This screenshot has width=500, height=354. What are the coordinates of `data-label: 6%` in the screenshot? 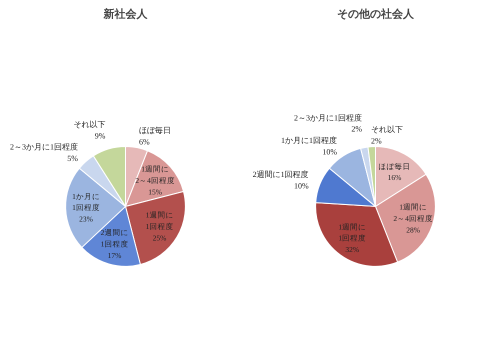 It's located at (144, 142).